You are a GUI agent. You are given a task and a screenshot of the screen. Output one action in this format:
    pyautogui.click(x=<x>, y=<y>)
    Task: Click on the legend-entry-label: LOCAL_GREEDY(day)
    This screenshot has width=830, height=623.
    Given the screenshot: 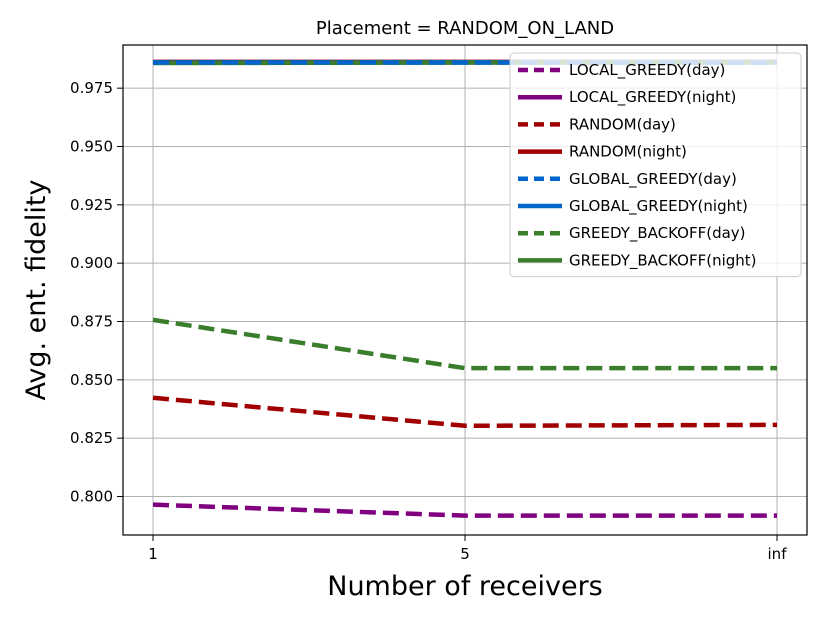 What is the action you would take?
    pyautogui.click(x=647, y=70)
    